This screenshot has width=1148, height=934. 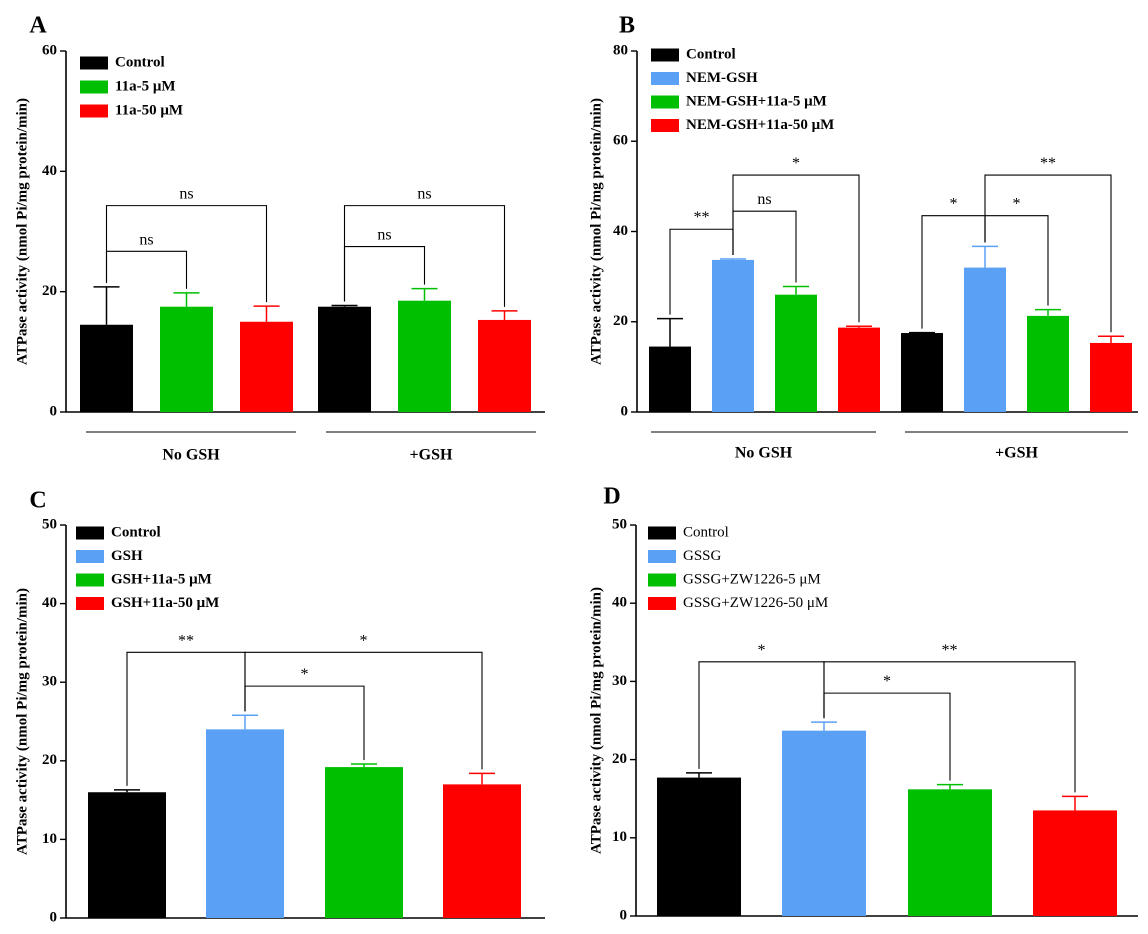 What do you see at coordinates (756, 101) in the screenshot?
I see `legend-label: NEM-GSH+11a-5 μM` at bounding box center [756, 101].